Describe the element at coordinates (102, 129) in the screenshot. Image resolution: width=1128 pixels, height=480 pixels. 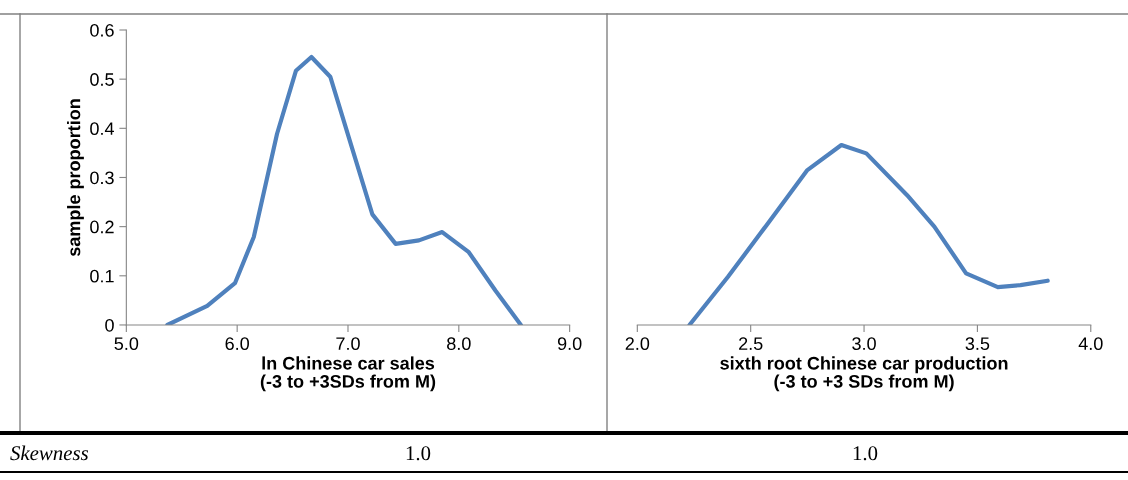
I see `y-tick-label: 0.4` at that location.